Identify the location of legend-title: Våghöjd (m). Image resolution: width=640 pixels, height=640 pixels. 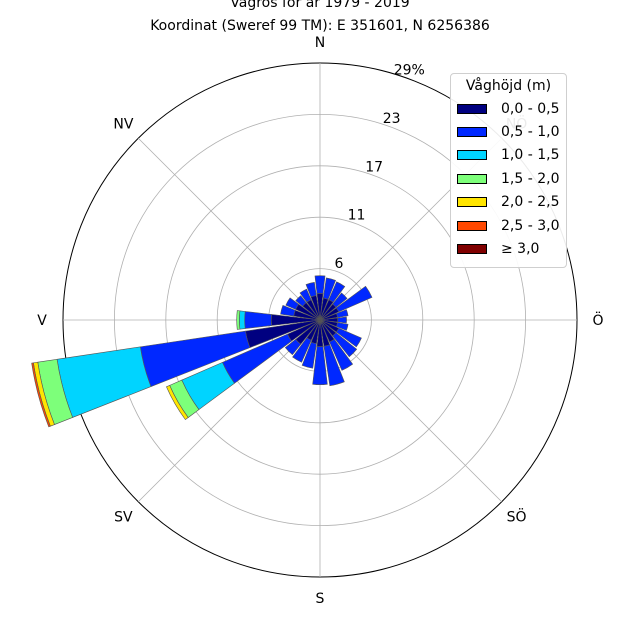
(508, 86).